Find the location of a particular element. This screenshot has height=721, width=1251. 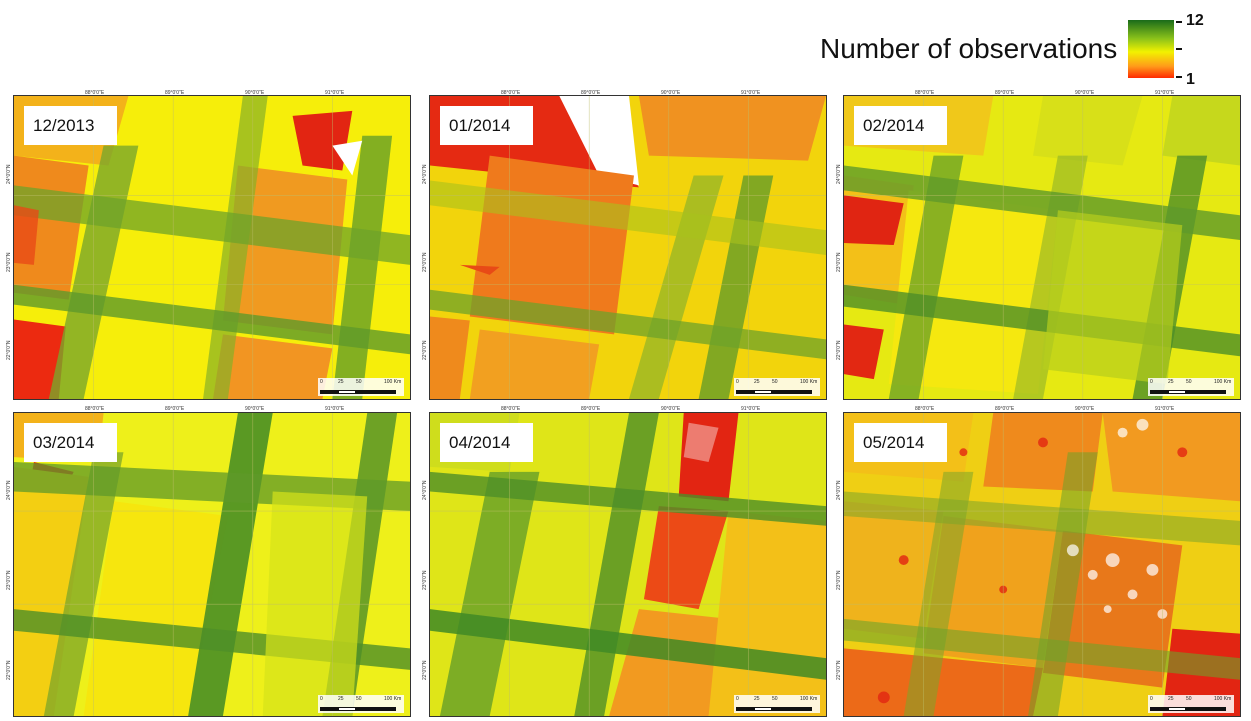

map-panel: 04/2014 0 25 50 100 Km is located at coordinates (628, 564).